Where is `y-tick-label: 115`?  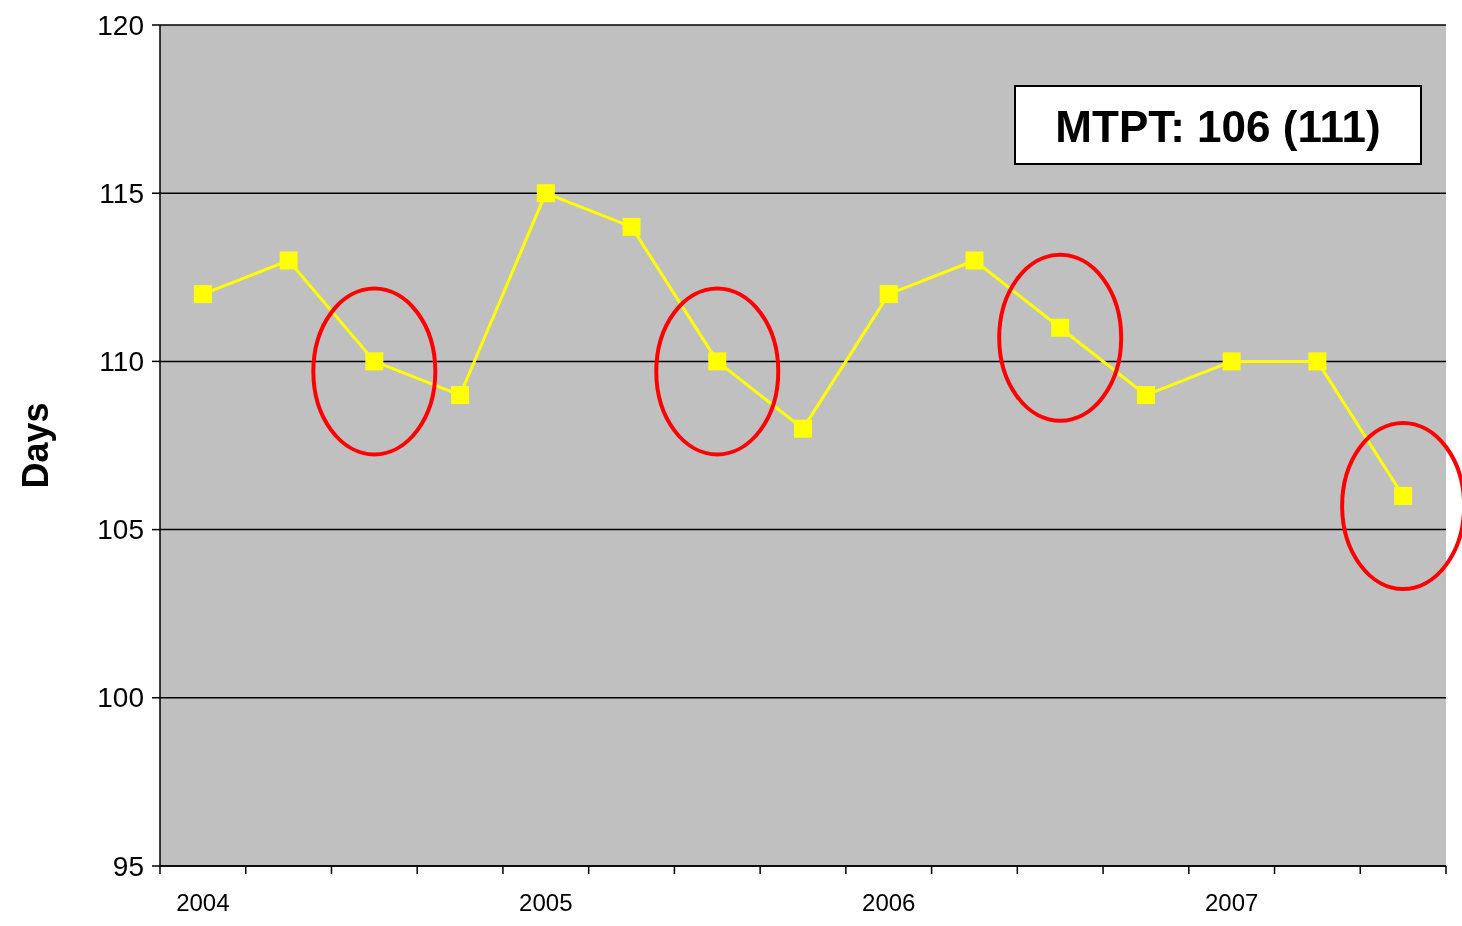 y-tick-label: 115 is located at coordinates (121, 193).